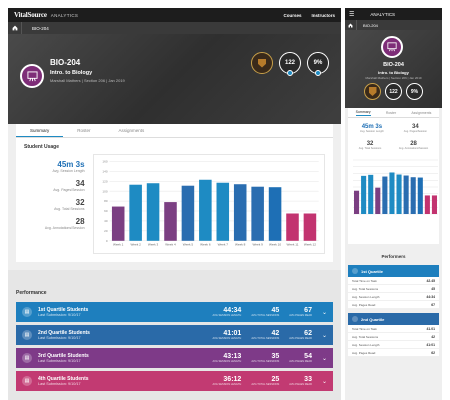 This screenshot has height=400, width=450. Describe the element at coordinates (71, 164) in the screenshot. I see `kpi-value: 45m 3s` at that location.